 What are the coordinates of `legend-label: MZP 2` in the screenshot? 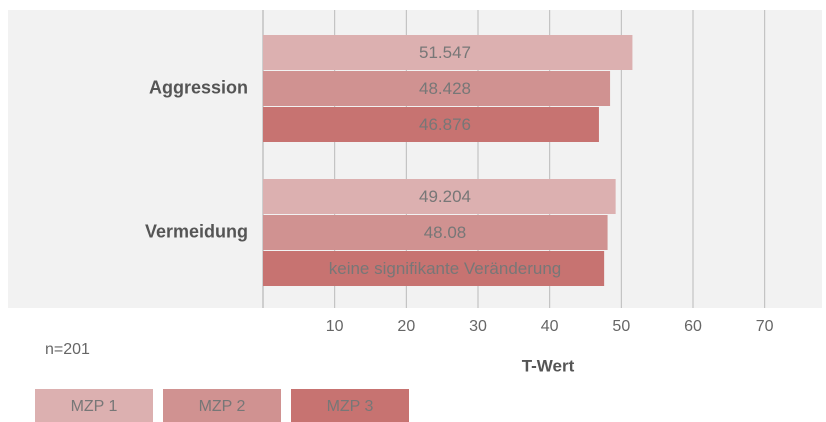 It's located at (222, 406).